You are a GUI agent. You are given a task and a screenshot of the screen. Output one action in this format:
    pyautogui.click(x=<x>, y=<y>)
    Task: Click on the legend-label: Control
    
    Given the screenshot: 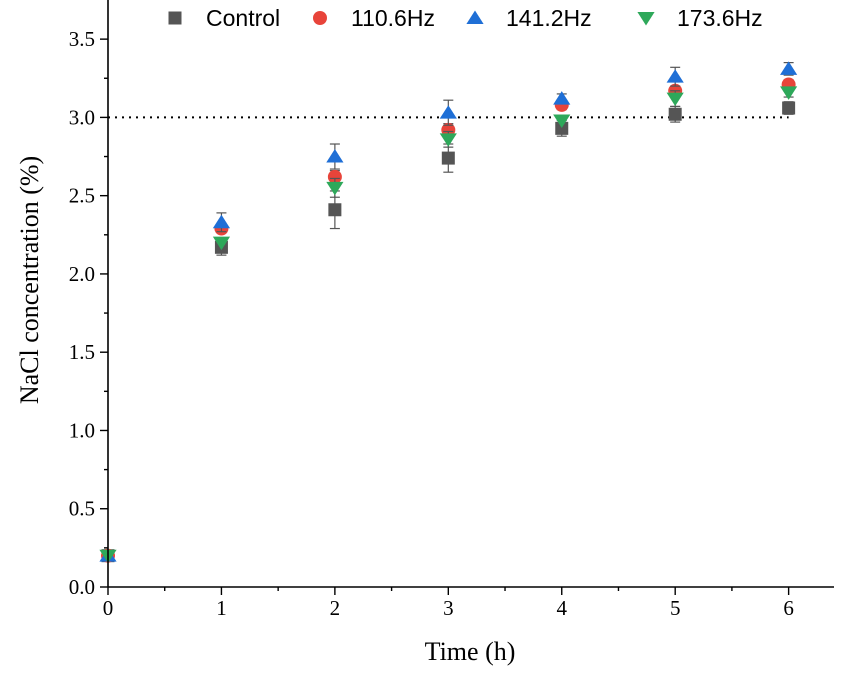 What is the action you would take?
    pyautogui.click(x=243, y=18)
    